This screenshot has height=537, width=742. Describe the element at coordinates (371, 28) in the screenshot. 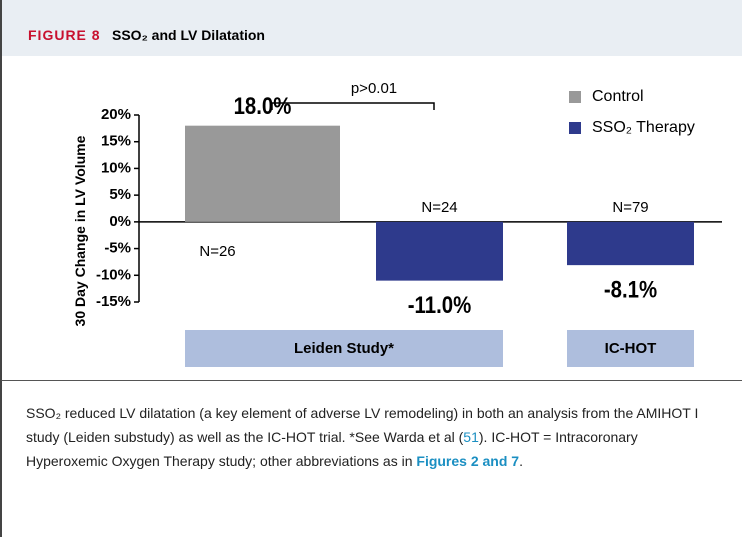

I see `figure-header: FIGURE 8 SSO₂ and LV Dilatation` at that location.